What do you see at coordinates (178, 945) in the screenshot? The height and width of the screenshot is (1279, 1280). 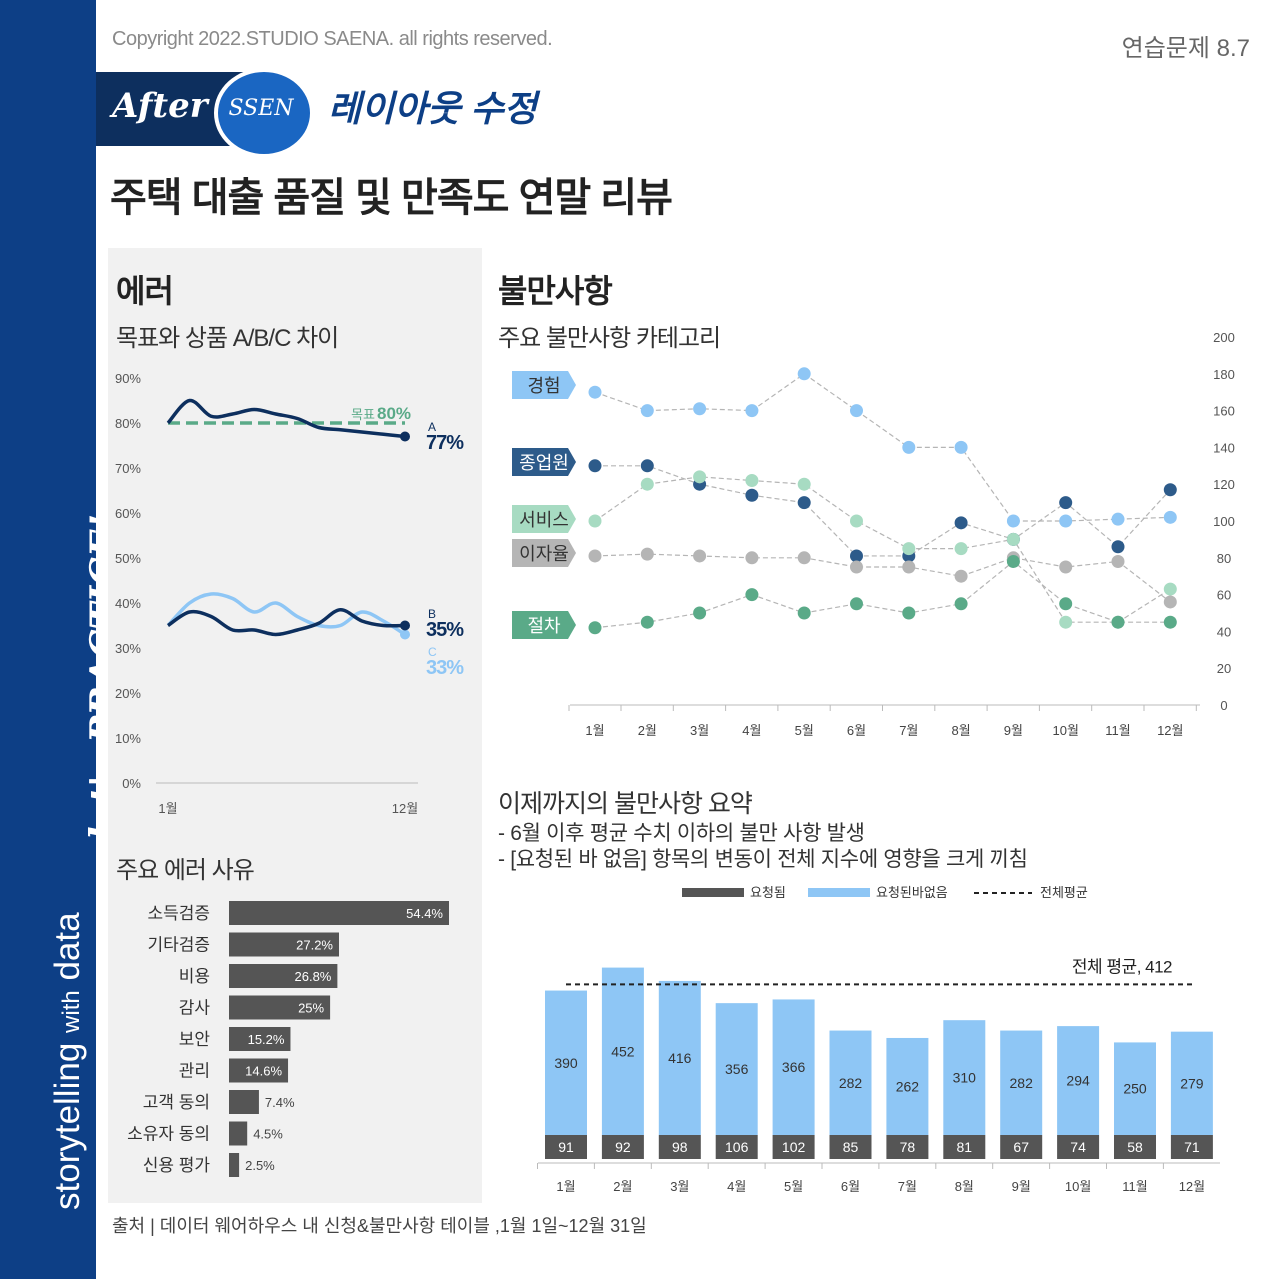 I see `bar-category-label: 기타검증` at bounding box center [178, 945].